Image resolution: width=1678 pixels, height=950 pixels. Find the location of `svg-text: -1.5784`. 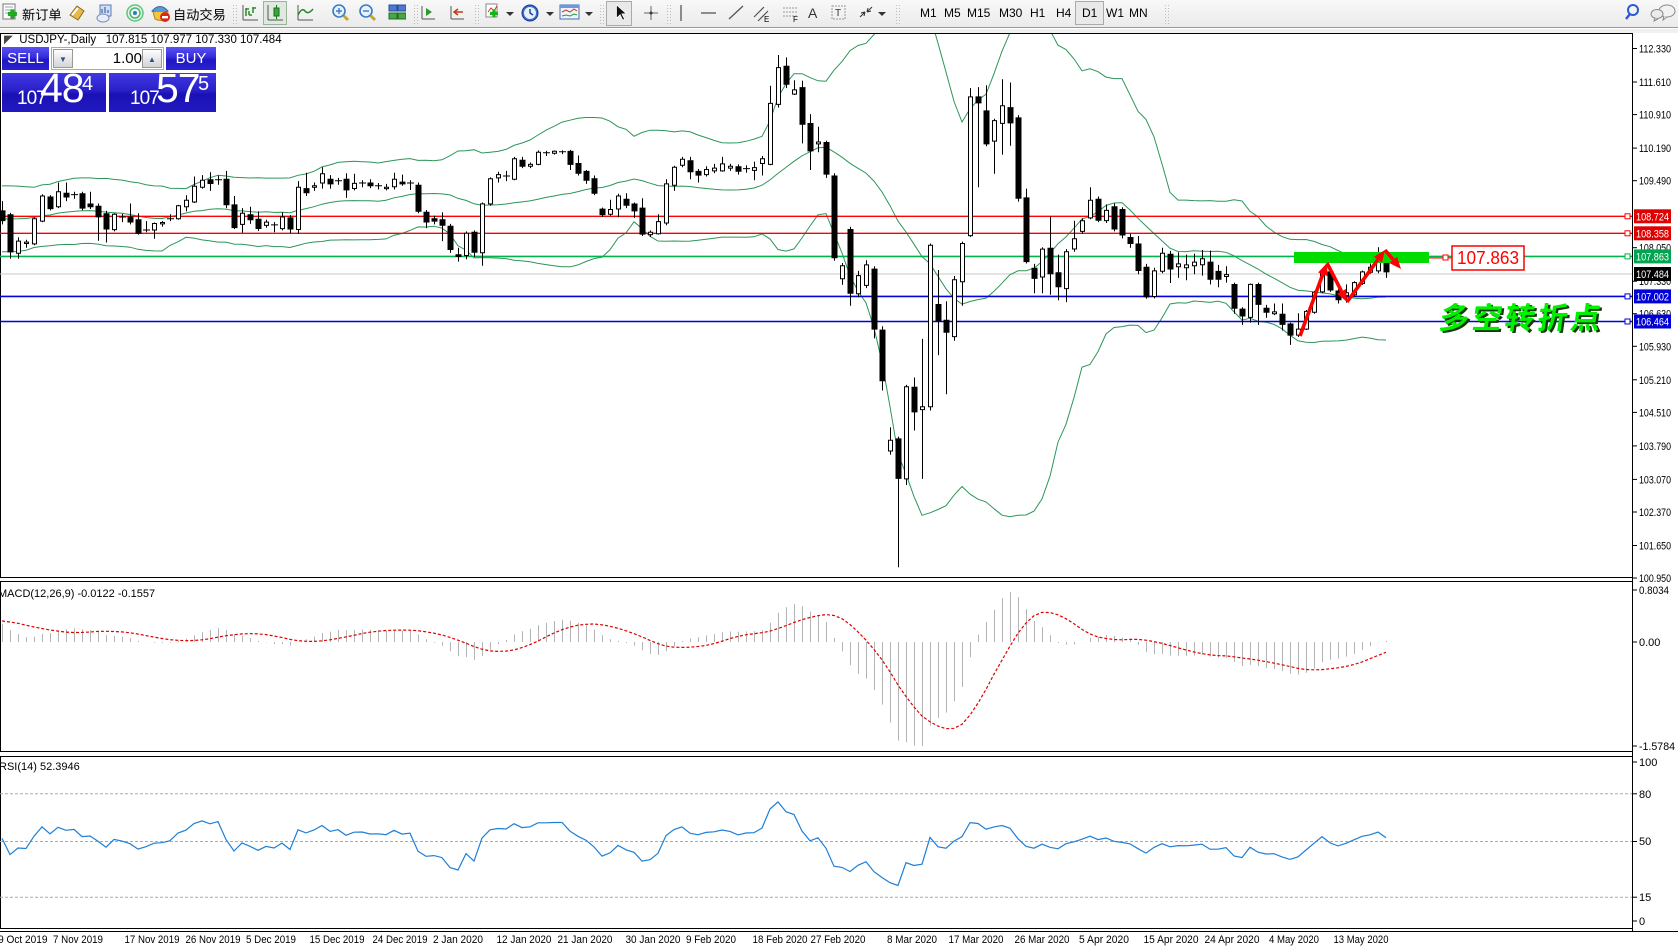

svg-text: -1.5784 is located at coordinates (1657, 747).